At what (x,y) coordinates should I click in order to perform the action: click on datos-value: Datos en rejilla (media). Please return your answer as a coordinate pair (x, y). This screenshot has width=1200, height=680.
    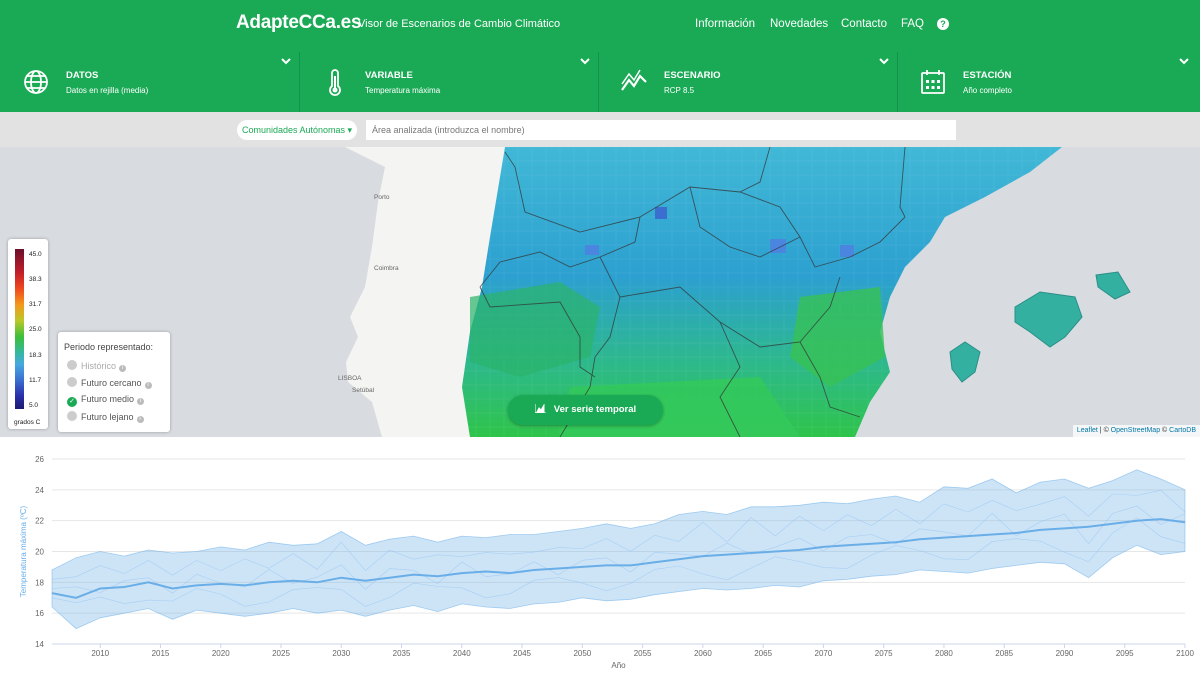
    Looking at the image, I should click on (107, 90).